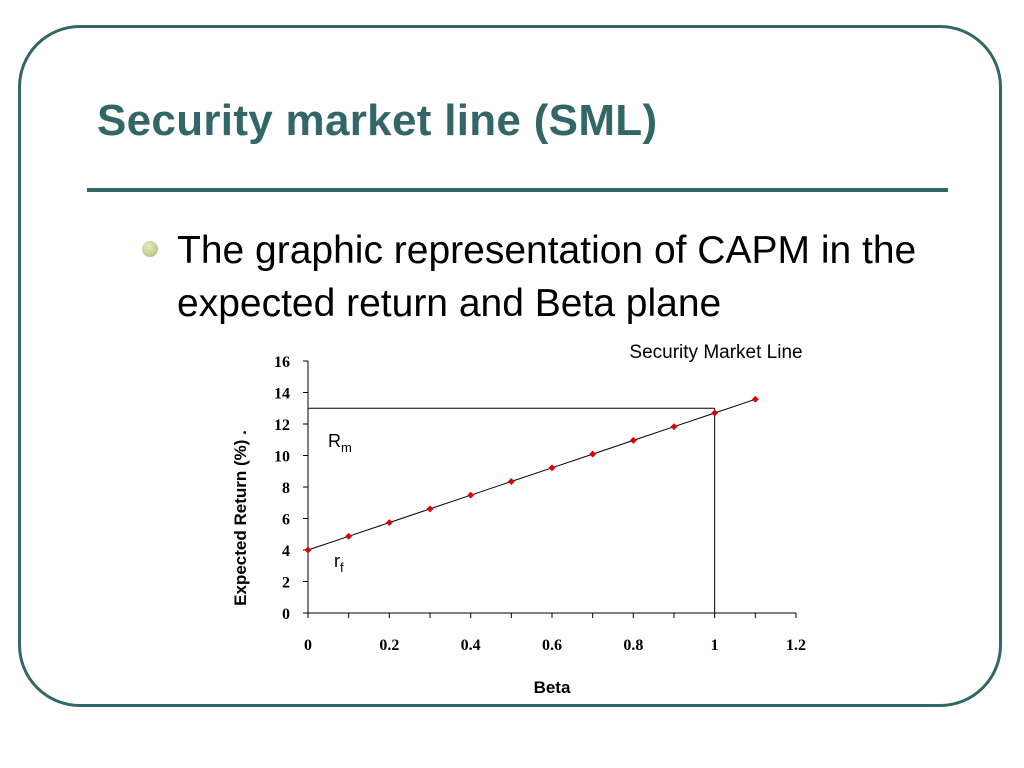 The height and width of the screenshot is (768, 1024). I want to click on x-tick-label: 1, so click(715, 645).